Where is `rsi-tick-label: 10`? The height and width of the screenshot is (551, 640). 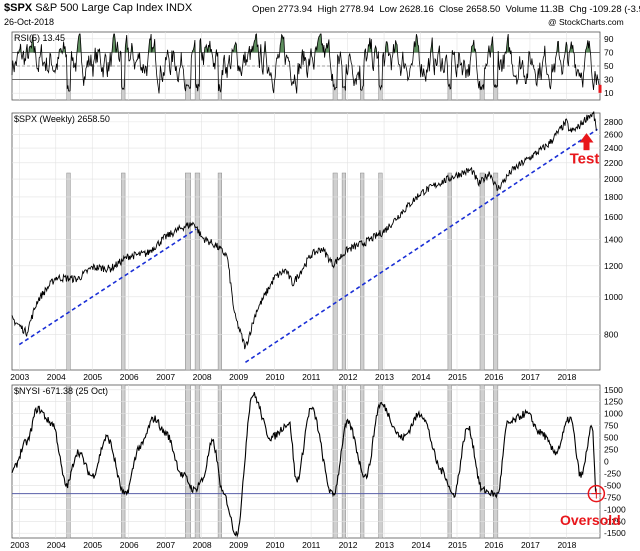
rsi-tick-label: 10 is located at coordinates (609, 93).